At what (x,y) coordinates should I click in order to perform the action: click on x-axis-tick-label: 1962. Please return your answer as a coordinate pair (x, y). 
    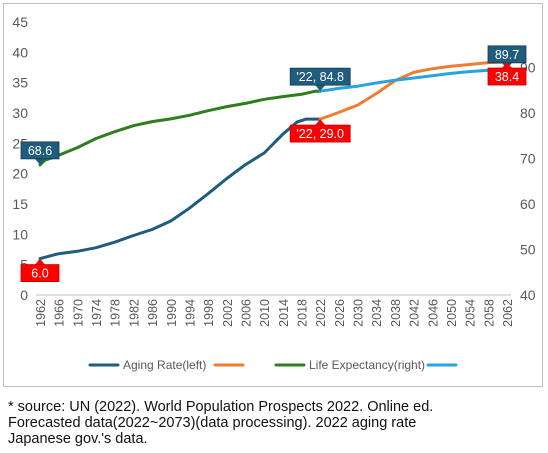
    Looking at the image, I should click on (41, 313).